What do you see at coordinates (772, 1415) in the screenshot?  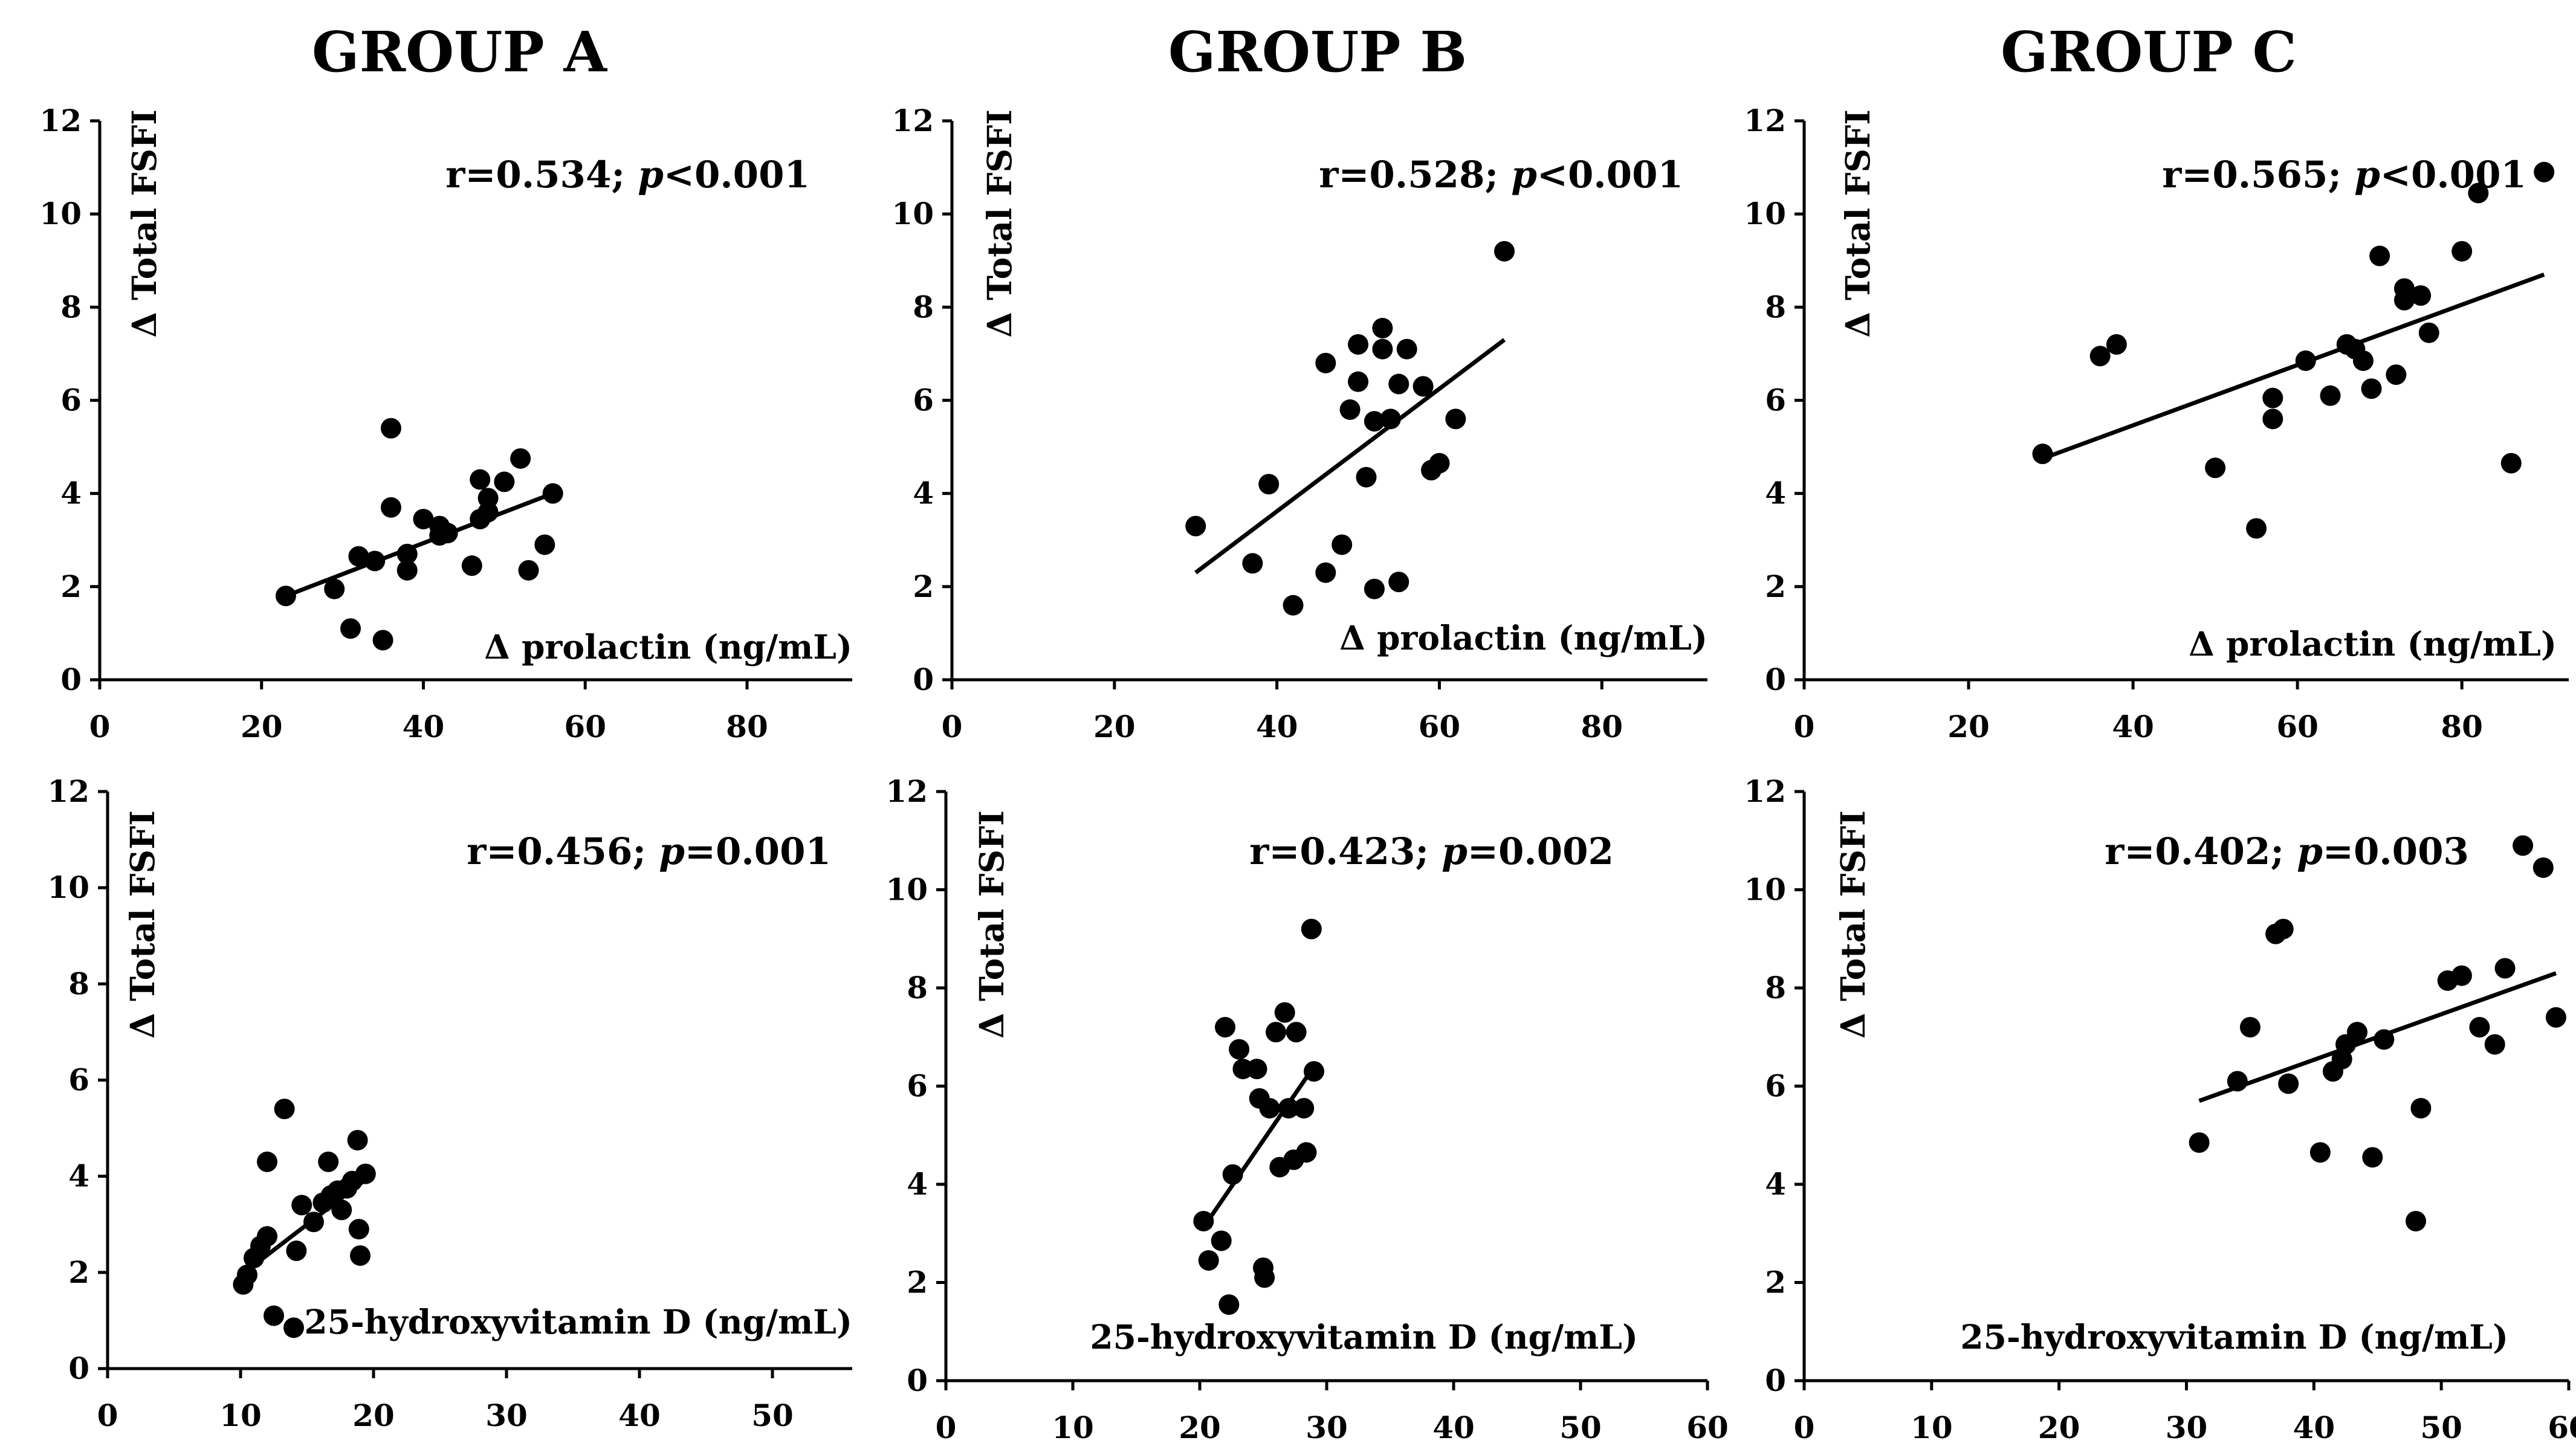 I see `x-tick-label: 50` at bounding box center [772, 1415].